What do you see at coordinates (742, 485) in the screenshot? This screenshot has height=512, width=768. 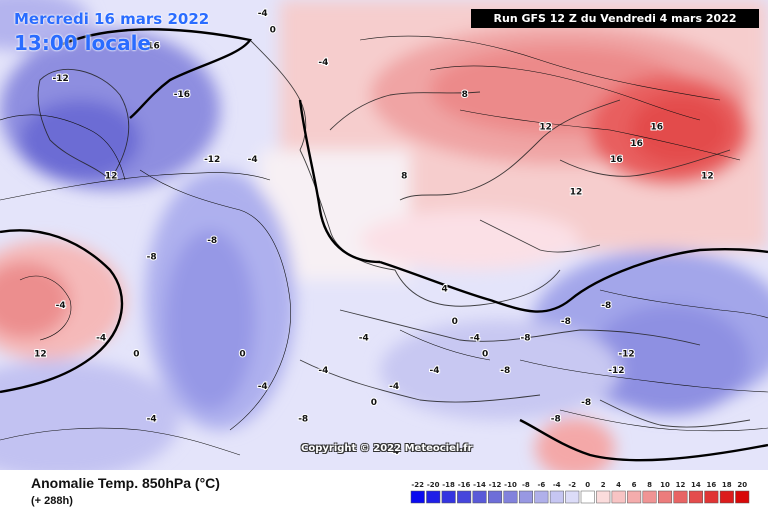 I see `legend-tick-label: 20` at bounding box center [742, 485].